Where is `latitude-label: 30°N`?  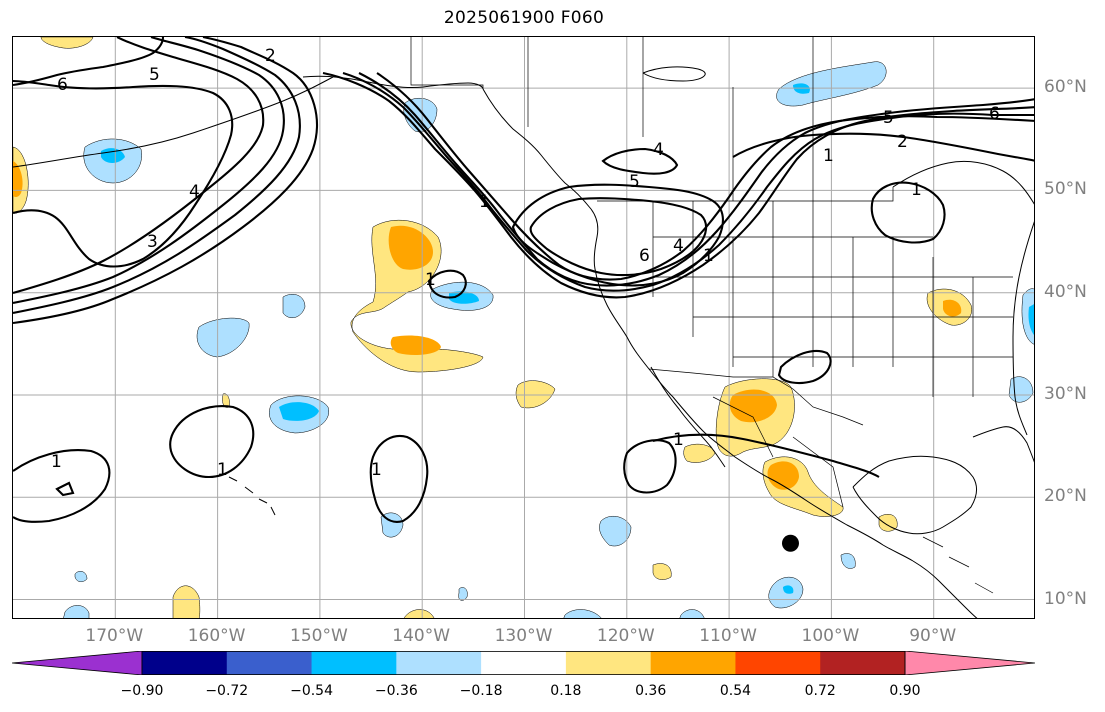
latitude-label: 30°N is located at coordinates (1065, 393).